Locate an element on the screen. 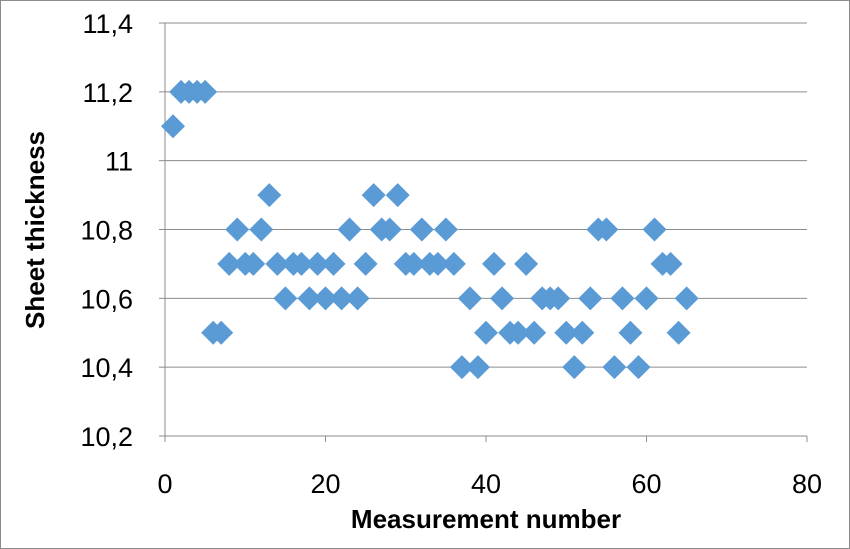 The image size is (850, 549). x-tick-labels: 0 20 40 60 80 is located at coordinates (489, 484).